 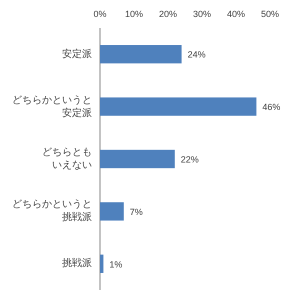 I want to click on x-tick-label: 0%, so click(x=100, y=14).